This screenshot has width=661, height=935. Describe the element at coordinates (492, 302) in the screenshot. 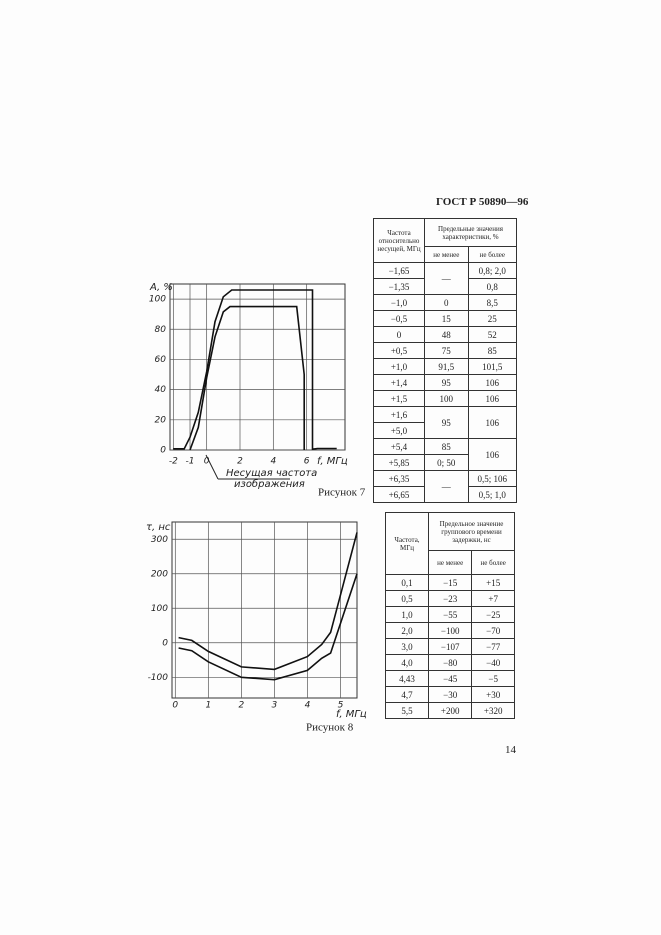

I see `cell: 8,5` at that location.